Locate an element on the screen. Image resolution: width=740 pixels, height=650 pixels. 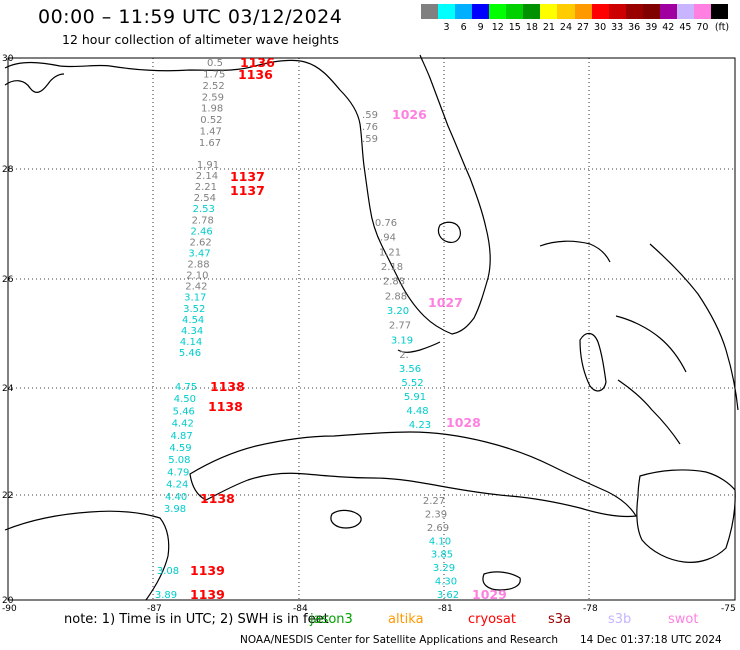
wave-height-value: 0.5 is located at coordinates (215, 63).